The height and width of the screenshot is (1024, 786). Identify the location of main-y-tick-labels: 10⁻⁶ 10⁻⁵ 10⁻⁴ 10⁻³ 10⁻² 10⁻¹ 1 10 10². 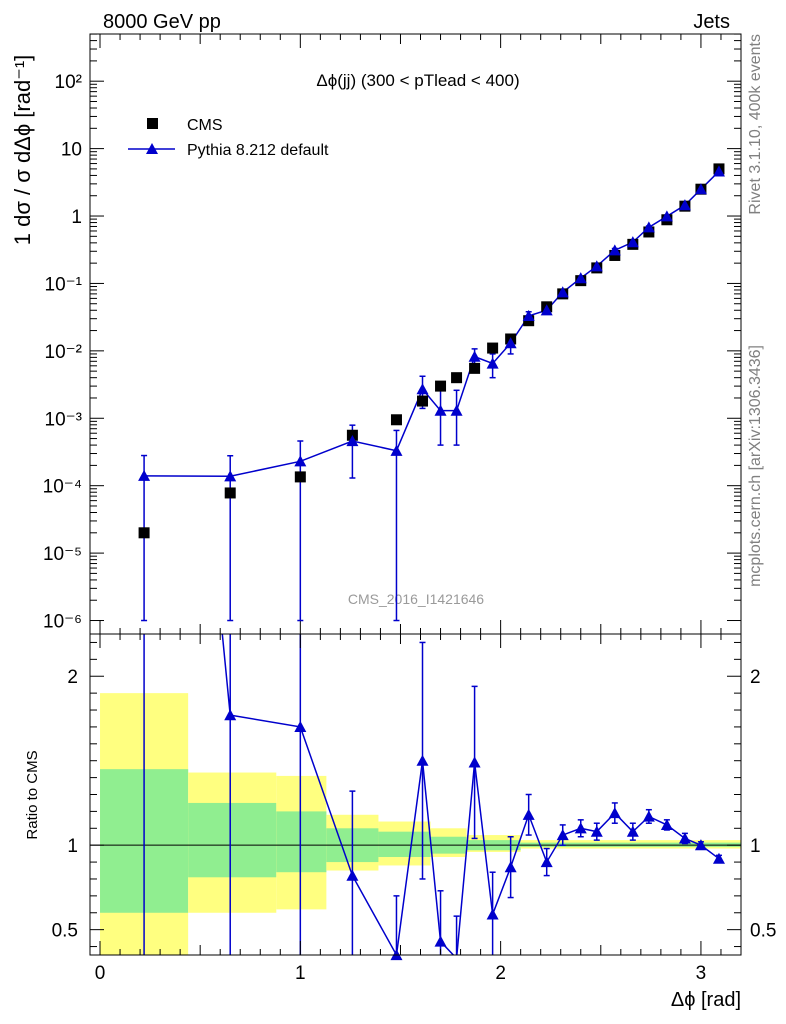
(62, 352).